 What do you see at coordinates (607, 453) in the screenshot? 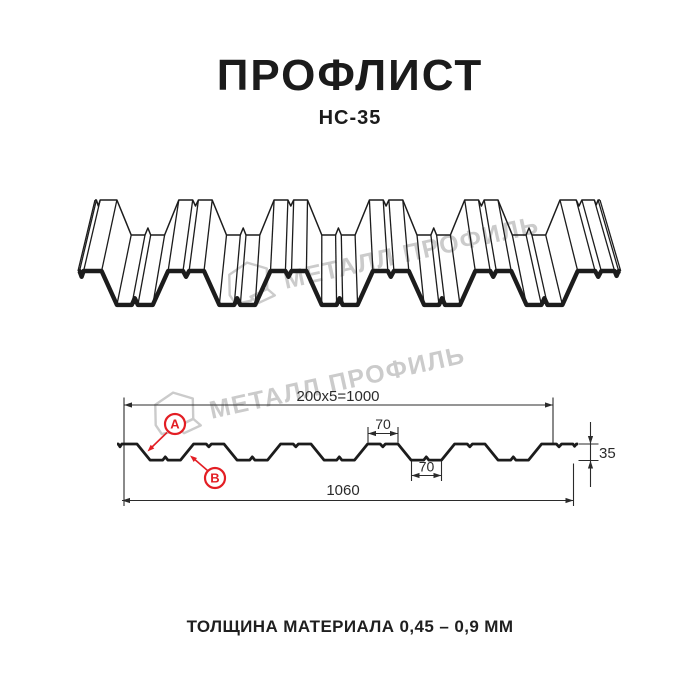
I see `dimension-profile-height: 35` at bounding box center [607, 453].